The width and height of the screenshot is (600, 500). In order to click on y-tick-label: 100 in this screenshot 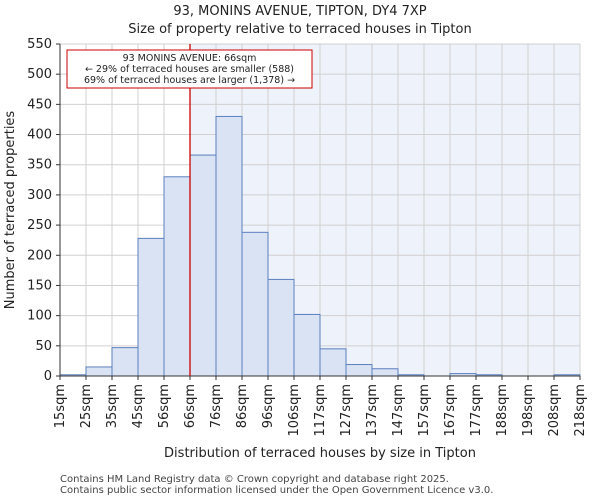, I will do `click(39, 316)`.